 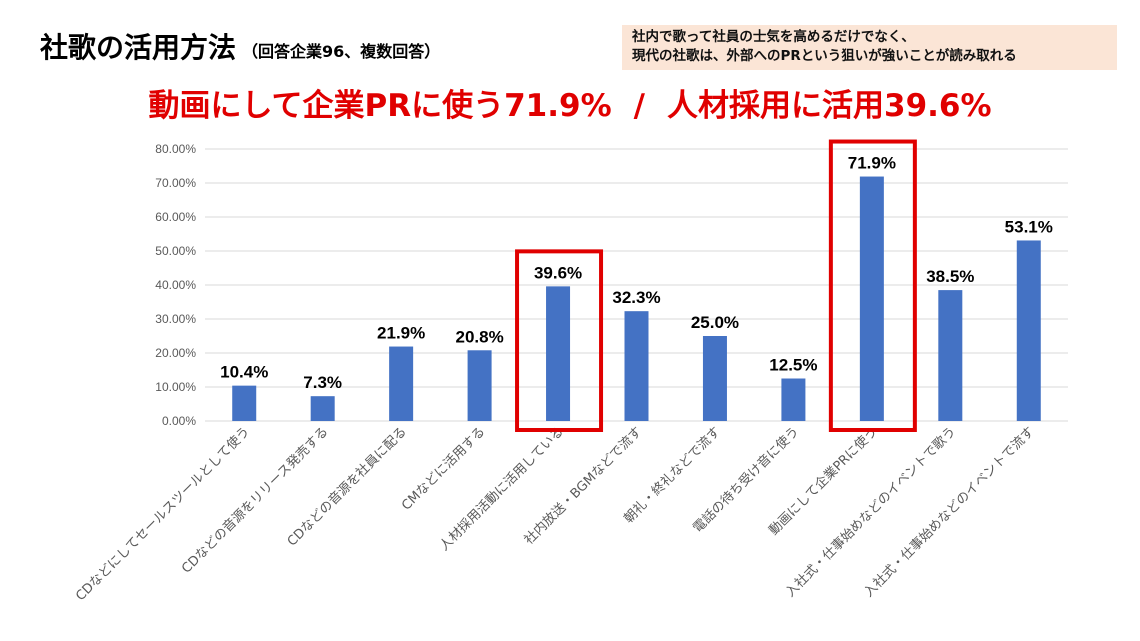 I want to click on data-label: 53.1%, so click(x=1029, y=226).